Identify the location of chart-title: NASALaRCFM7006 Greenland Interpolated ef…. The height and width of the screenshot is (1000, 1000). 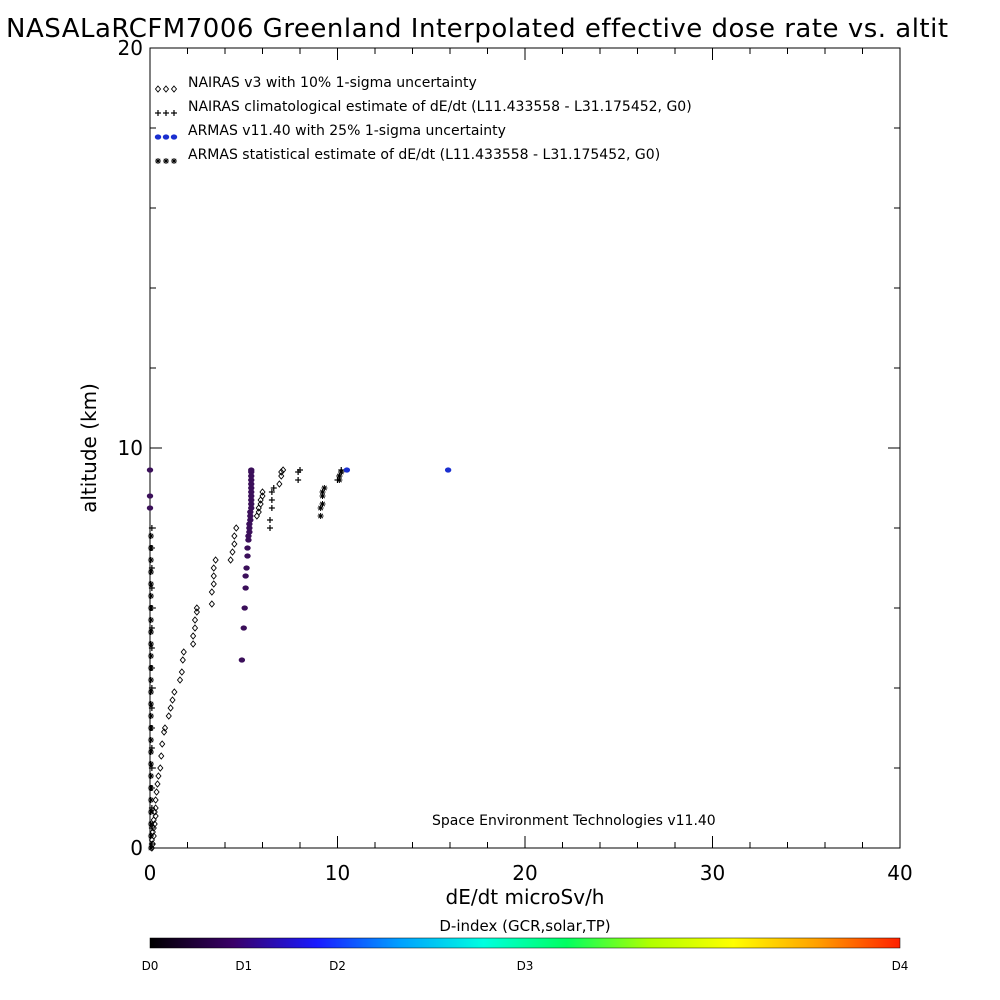
(477, 29).